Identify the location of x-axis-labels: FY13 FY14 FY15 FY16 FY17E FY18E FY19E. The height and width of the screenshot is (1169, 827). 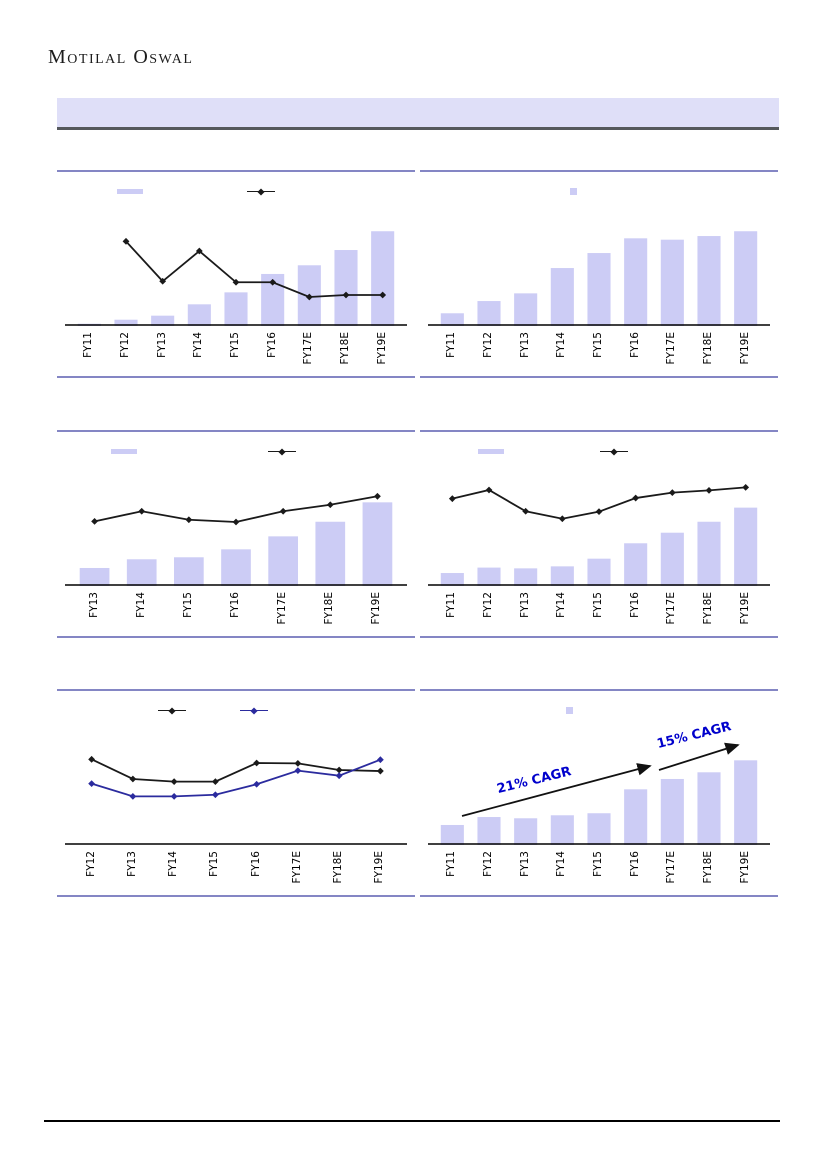
(236, 613).